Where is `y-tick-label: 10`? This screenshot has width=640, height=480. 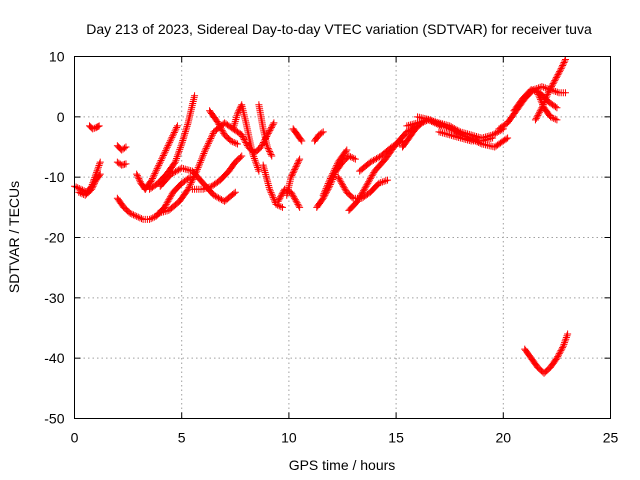 y-tick-label: 10 is located at coordinates (57, 57).